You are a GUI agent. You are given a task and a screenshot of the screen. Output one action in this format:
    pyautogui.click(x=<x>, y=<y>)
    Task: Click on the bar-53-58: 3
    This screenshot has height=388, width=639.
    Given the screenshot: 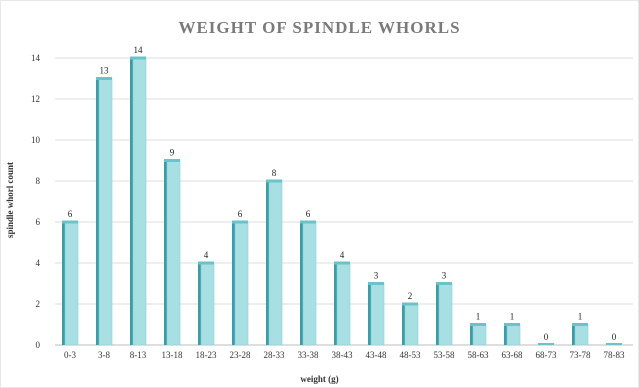 What is the action you would take?
    pyautogui.click(x=444, y=308)
    